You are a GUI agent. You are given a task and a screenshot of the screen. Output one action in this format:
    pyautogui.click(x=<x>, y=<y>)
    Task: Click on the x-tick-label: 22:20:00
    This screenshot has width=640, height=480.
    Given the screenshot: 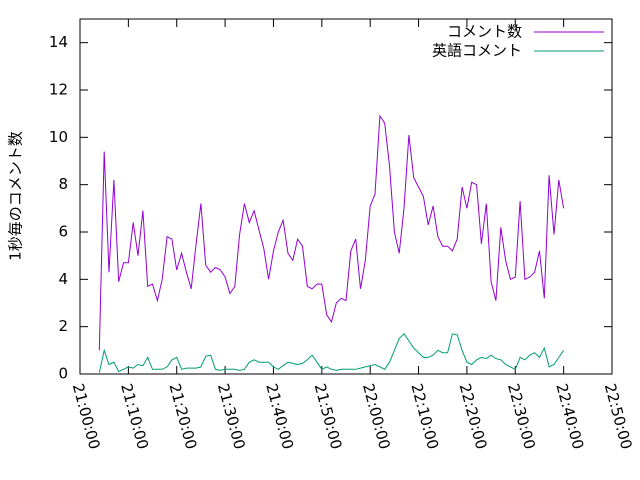 What is the action you would take?
    pyautogui.click(x=473, y=417)
    